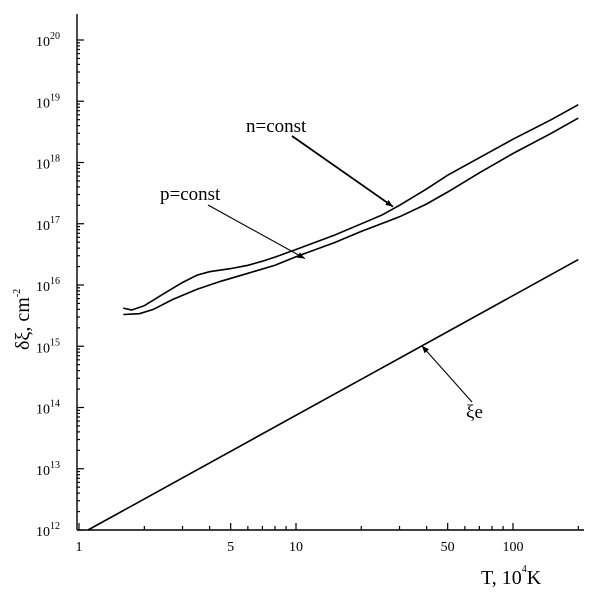 The height and width of the screenshot is (597, 597). I want to click on y-tick-label: 1020, so click(48, 40).